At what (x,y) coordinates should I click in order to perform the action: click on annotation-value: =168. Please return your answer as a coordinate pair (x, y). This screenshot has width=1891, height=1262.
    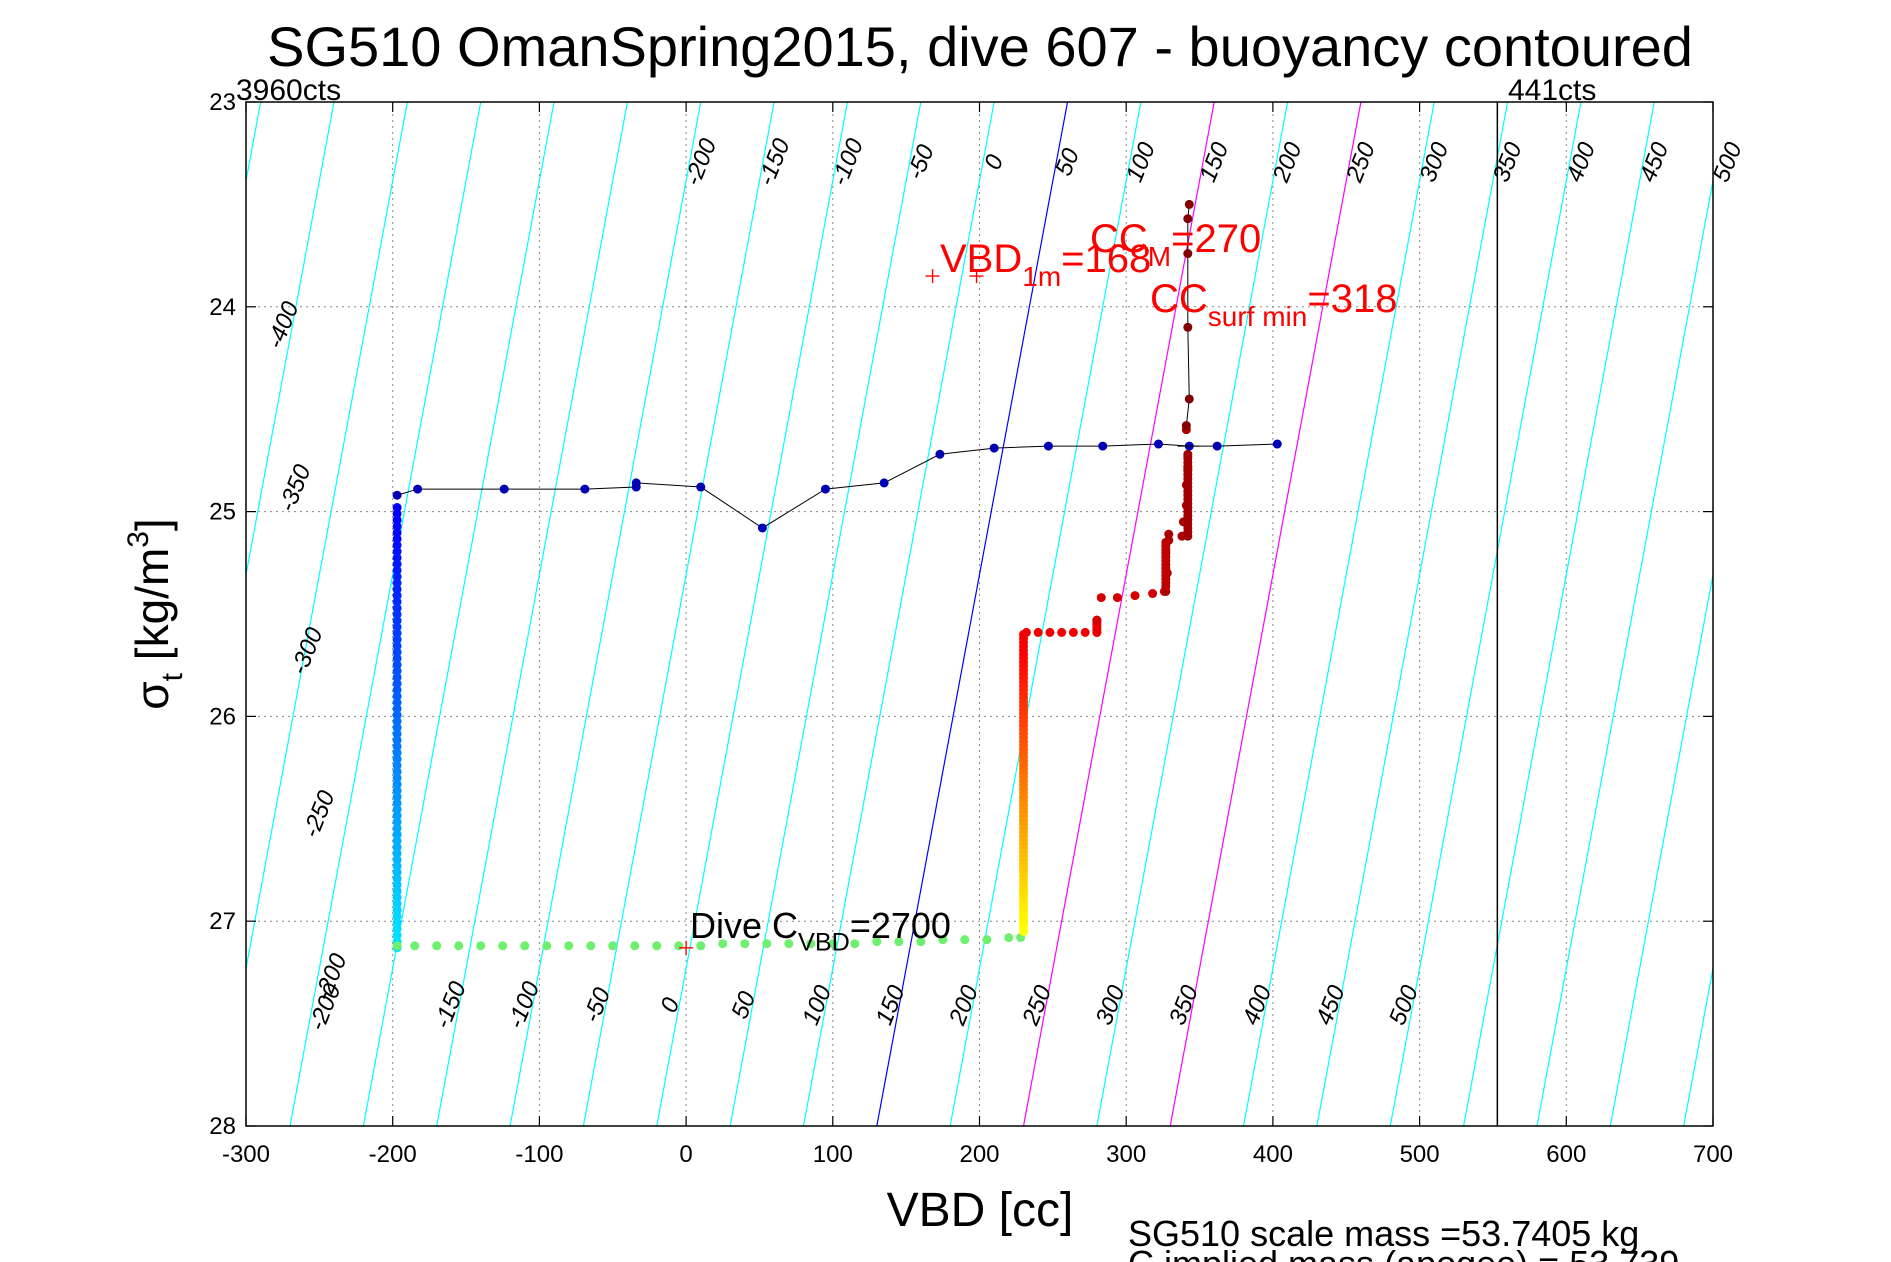
    Looking at the image, I should click on (1106, 259).